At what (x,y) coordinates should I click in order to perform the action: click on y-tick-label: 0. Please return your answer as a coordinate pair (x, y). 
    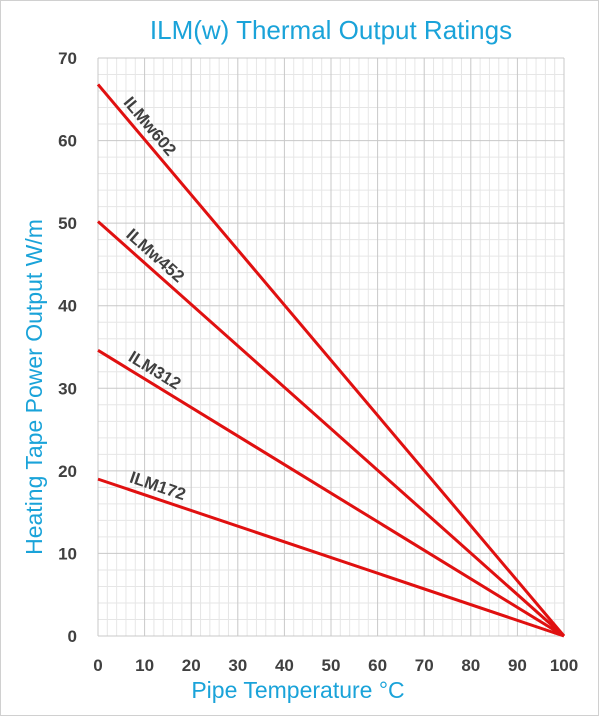
    Looking at the image, I should click on (72, 636).